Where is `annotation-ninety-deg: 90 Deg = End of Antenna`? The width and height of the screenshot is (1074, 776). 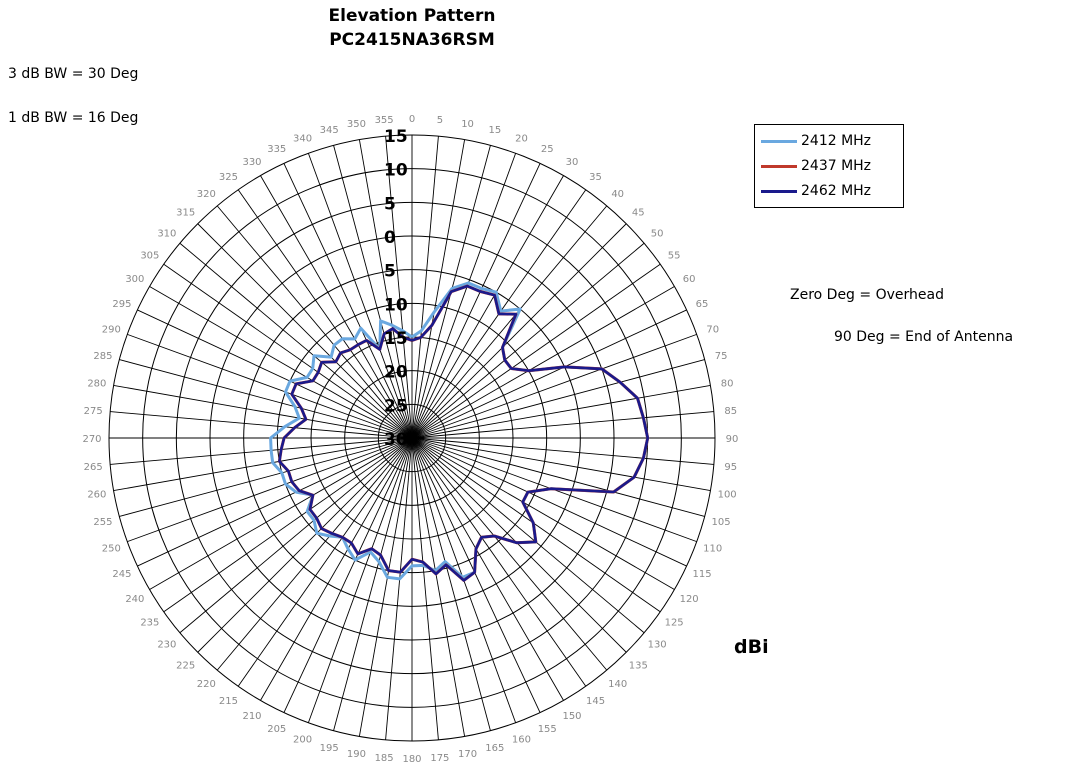 annotation-ninety-deg: 90 Deg = End of Antenna is located at coordinates (924, 337).